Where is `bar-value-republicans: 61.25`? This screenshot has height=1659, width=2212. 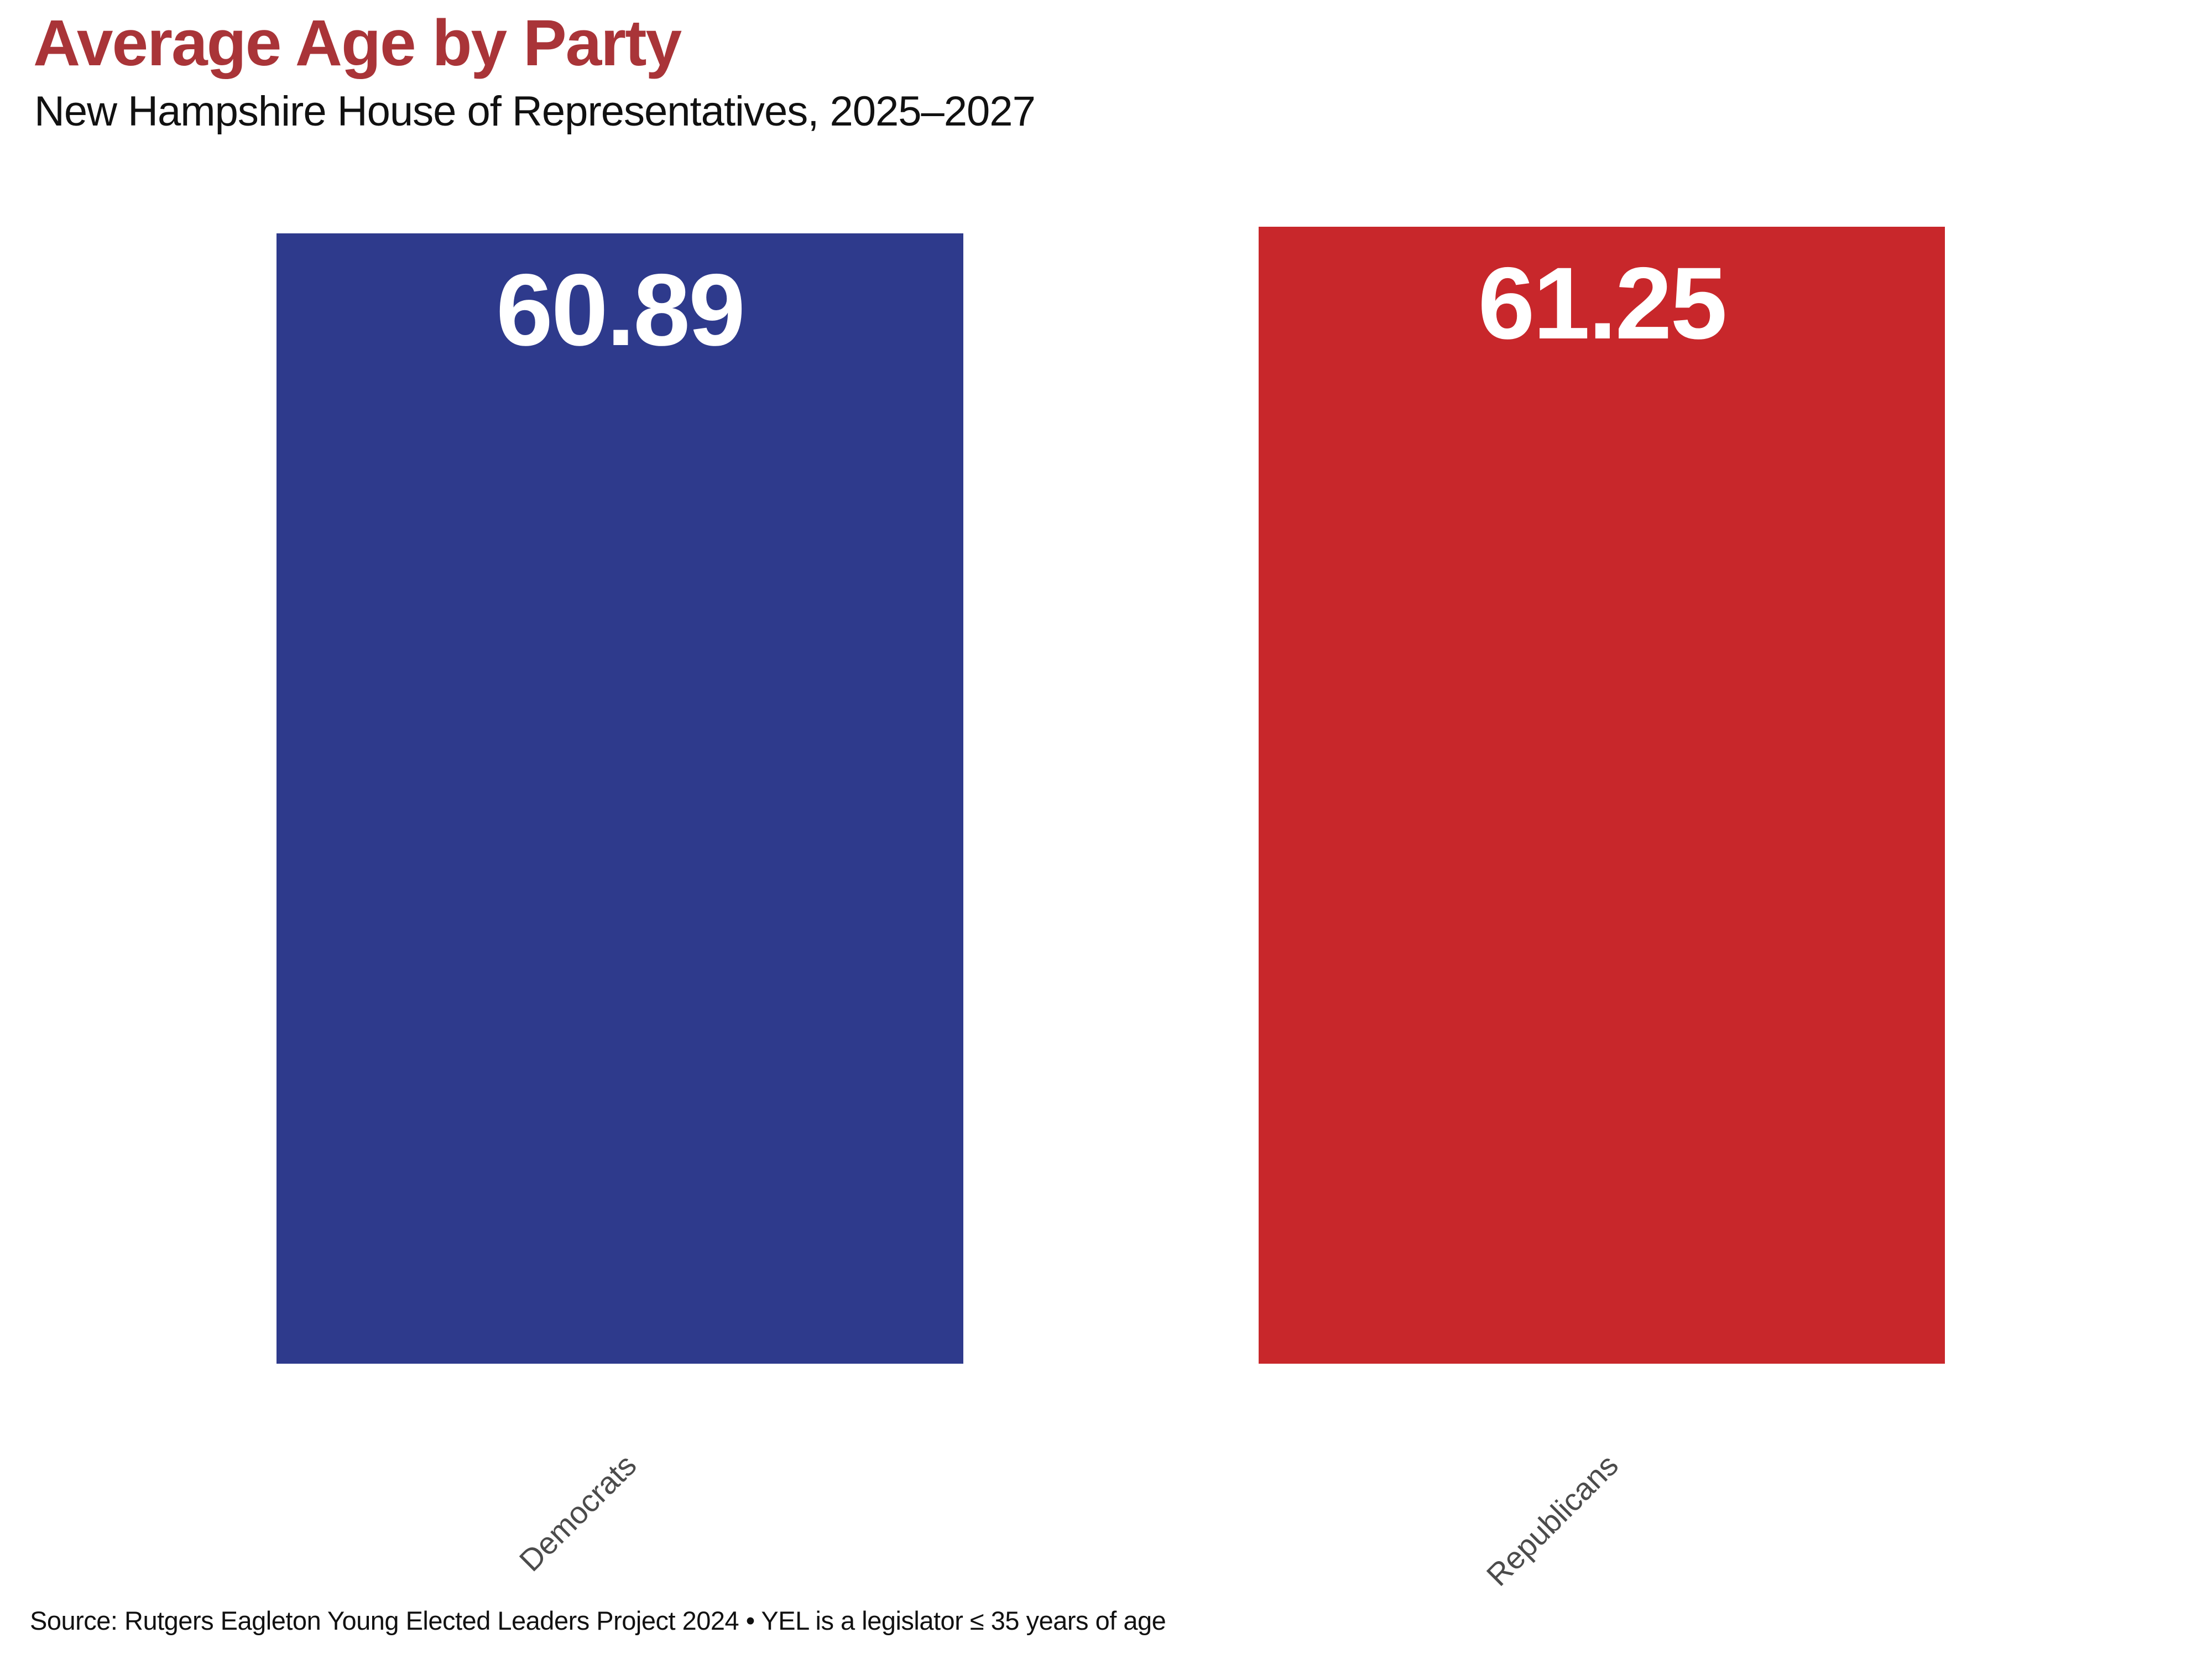
bar-value-republicans: 61.25 is located at coordinates (1603, 304).